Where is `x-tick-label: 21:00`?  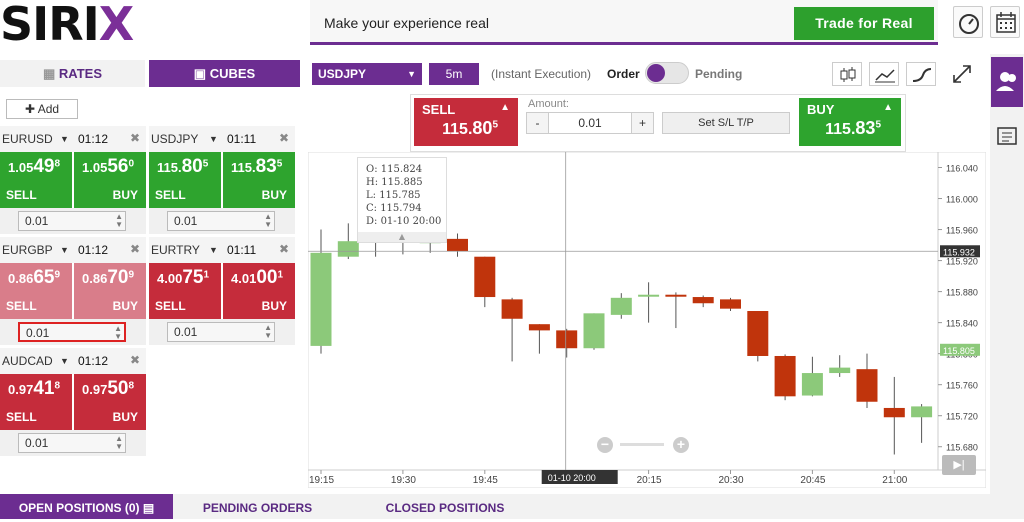
x-tick-label: 21:00 is located at coordinates (894, 480).